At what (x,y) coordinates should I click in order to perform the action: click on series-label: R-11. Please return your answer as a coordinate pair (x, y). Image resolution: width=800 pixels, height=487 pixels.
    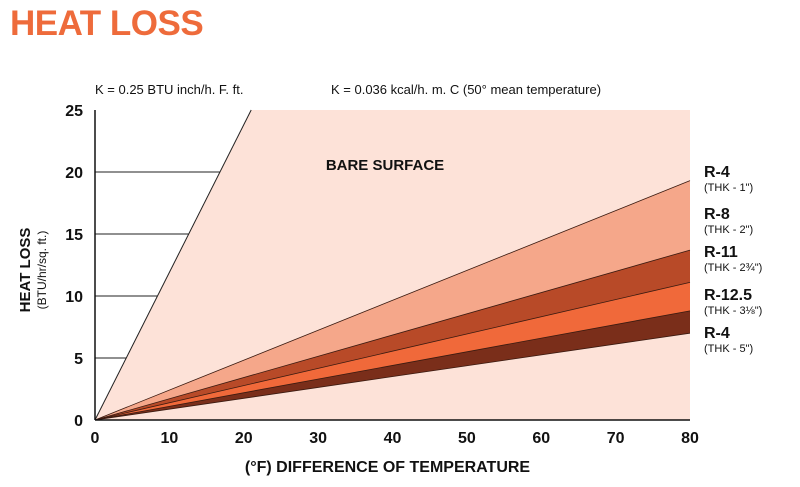
    Looking at the image, I should click on (721, 252).